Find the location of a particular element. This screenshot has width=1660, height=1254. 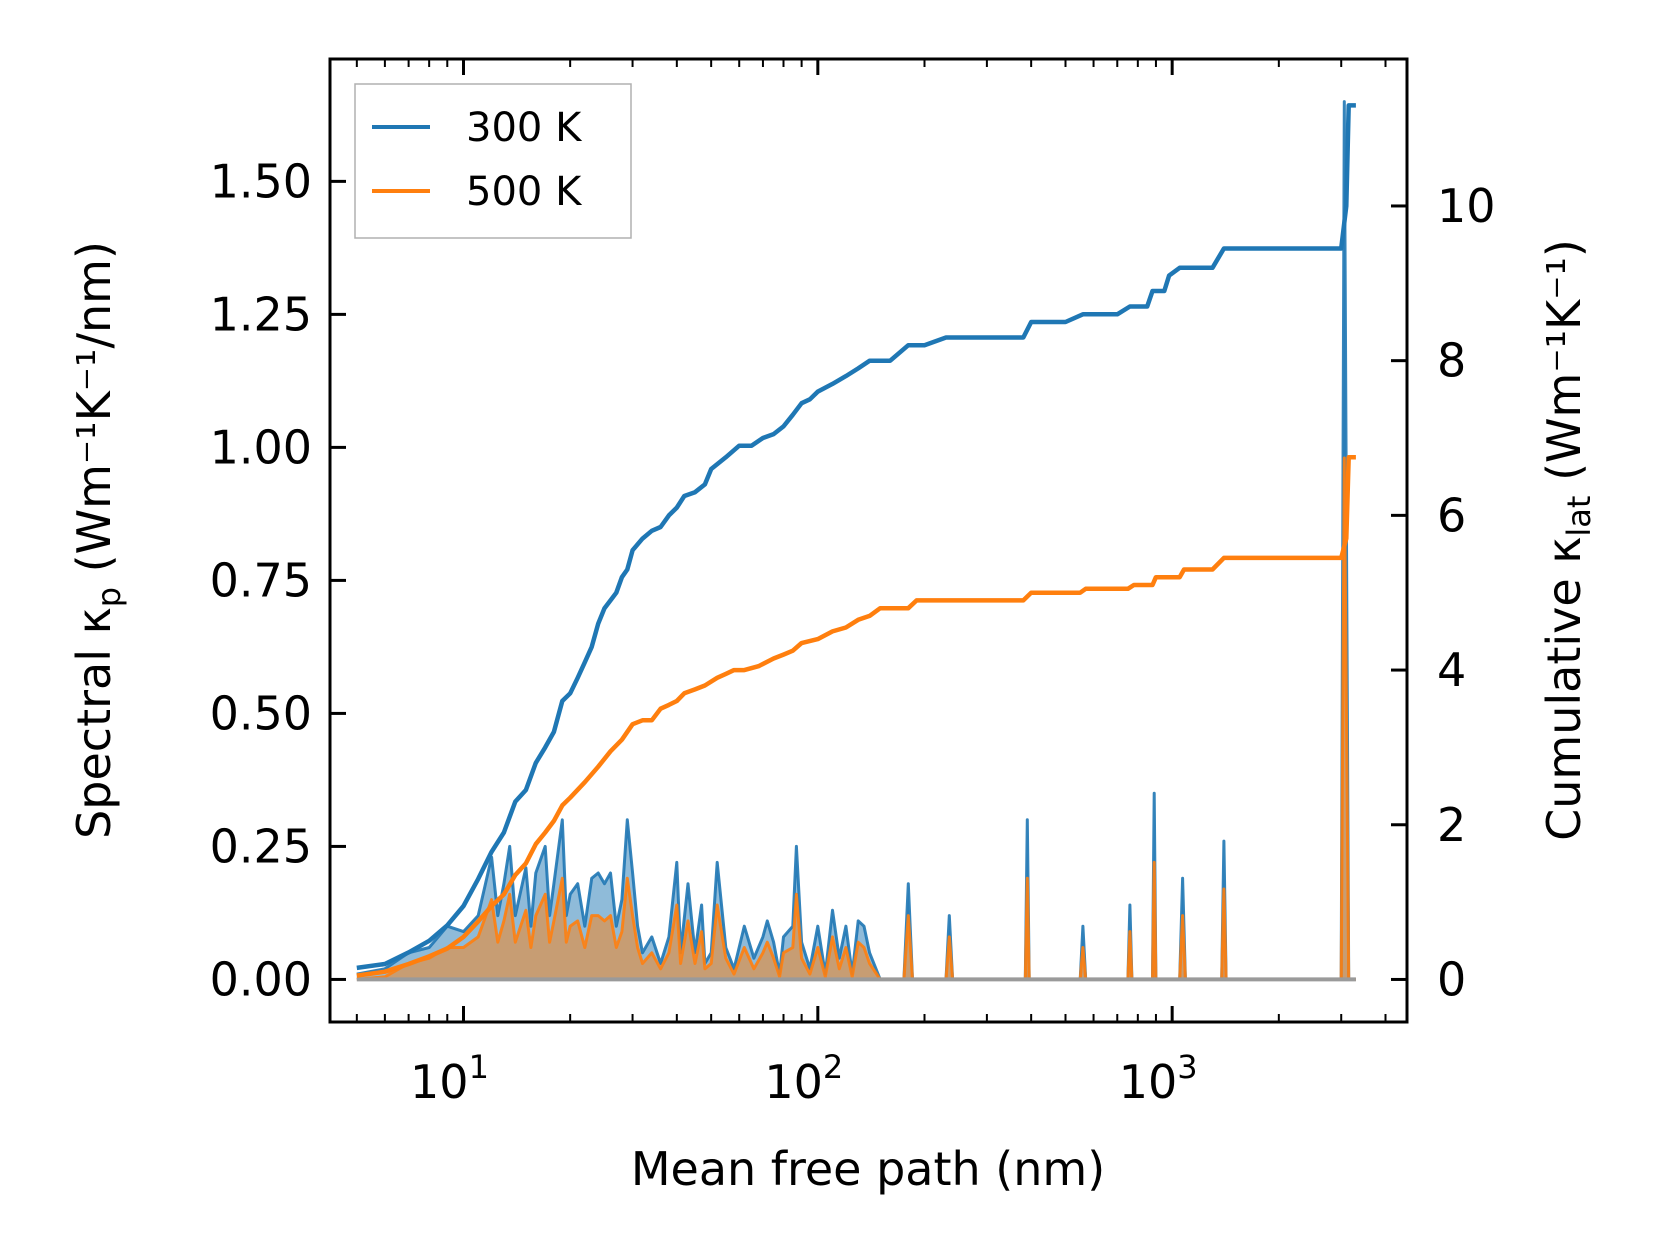

y-left-tick-label: 0.75 is located at coordinates (261, 580).